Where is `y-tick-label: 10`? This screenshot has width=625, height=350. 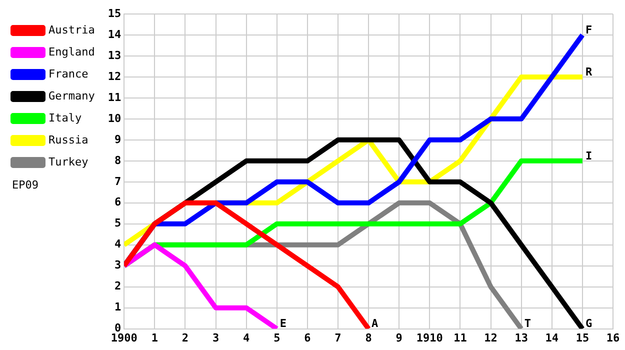 y-tick-label: 10 is located at coordinates (115, 118).